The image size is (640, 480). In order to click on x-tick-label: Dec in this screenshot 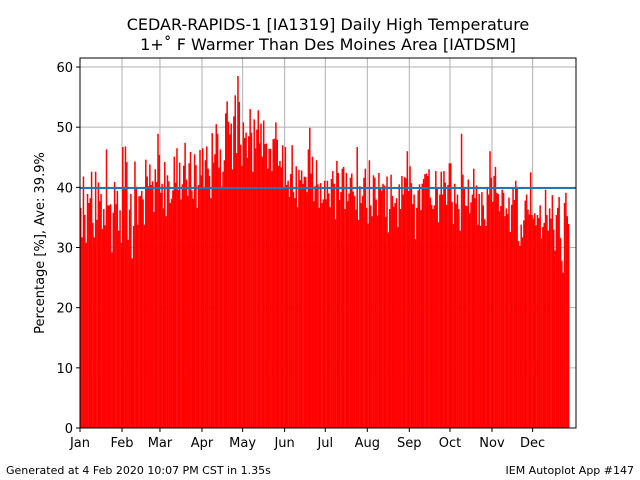, I will do `click(532, 443)`.